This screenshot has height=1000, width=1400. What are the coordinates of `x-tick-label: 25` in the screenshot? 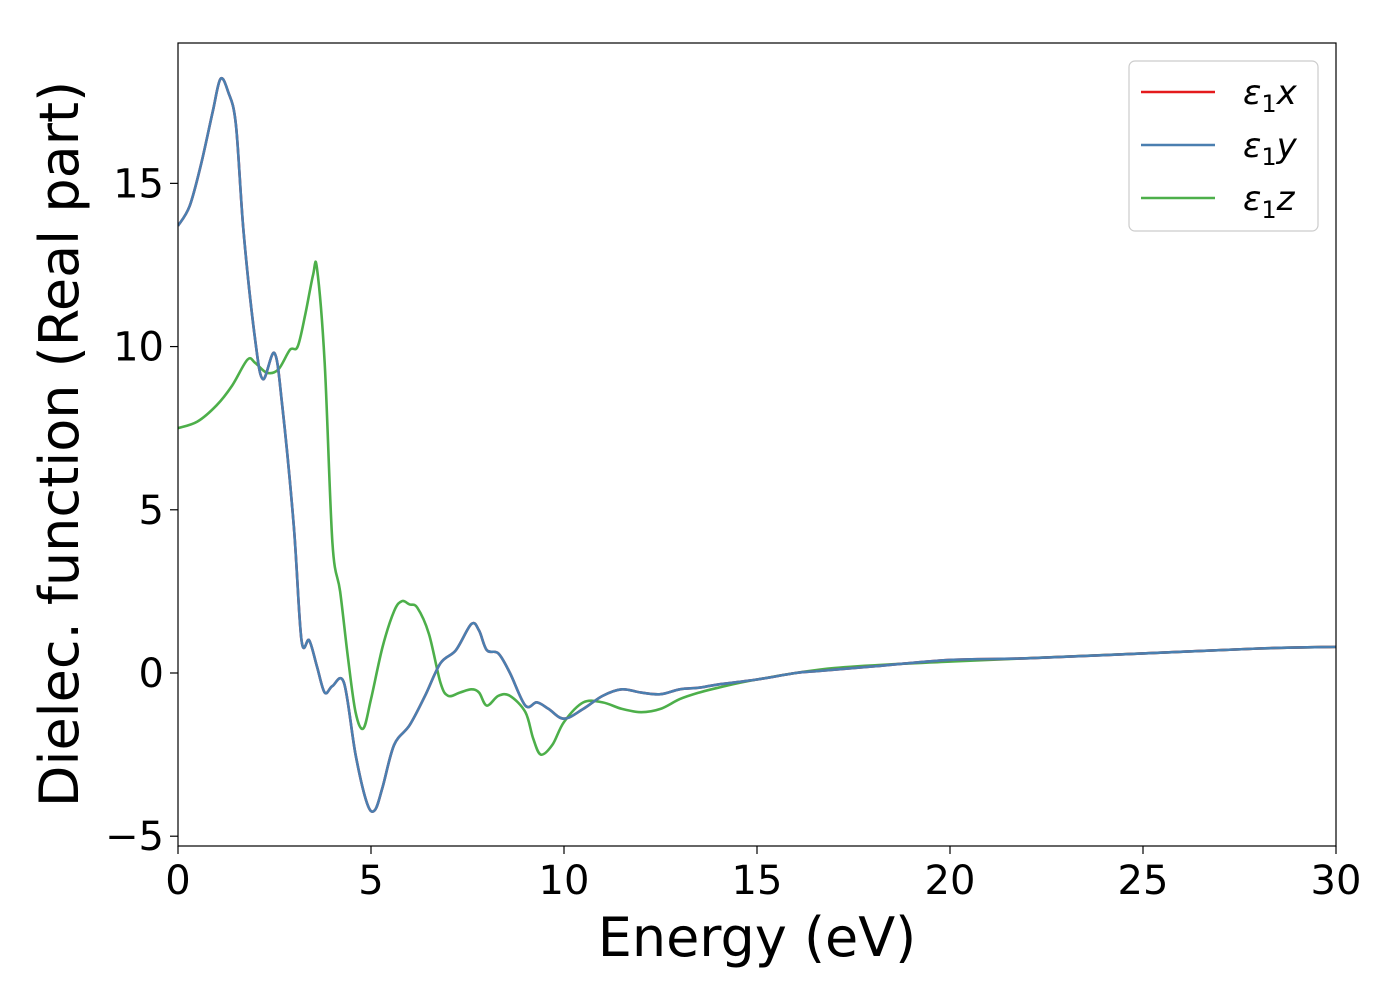 It's located at (1143, 881).